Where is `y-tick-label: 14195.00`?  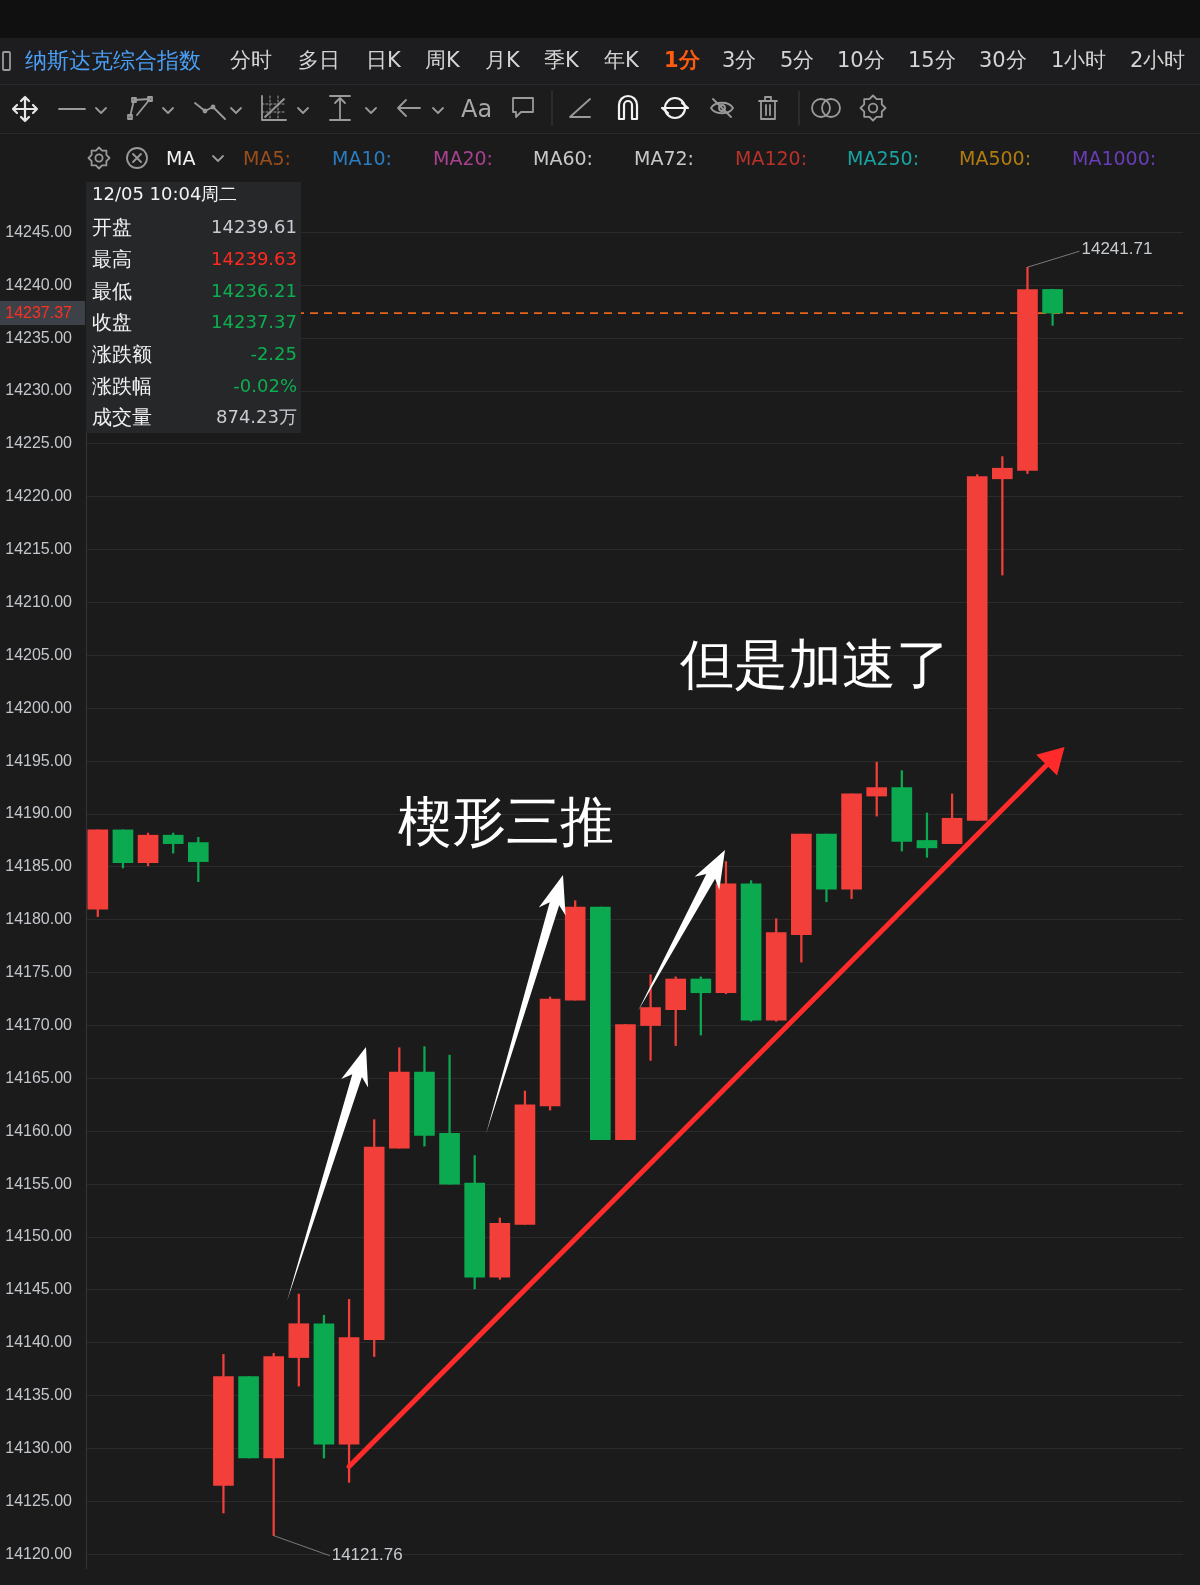
y-tick-label: 14195.00 is located at coordinates (39, 760).